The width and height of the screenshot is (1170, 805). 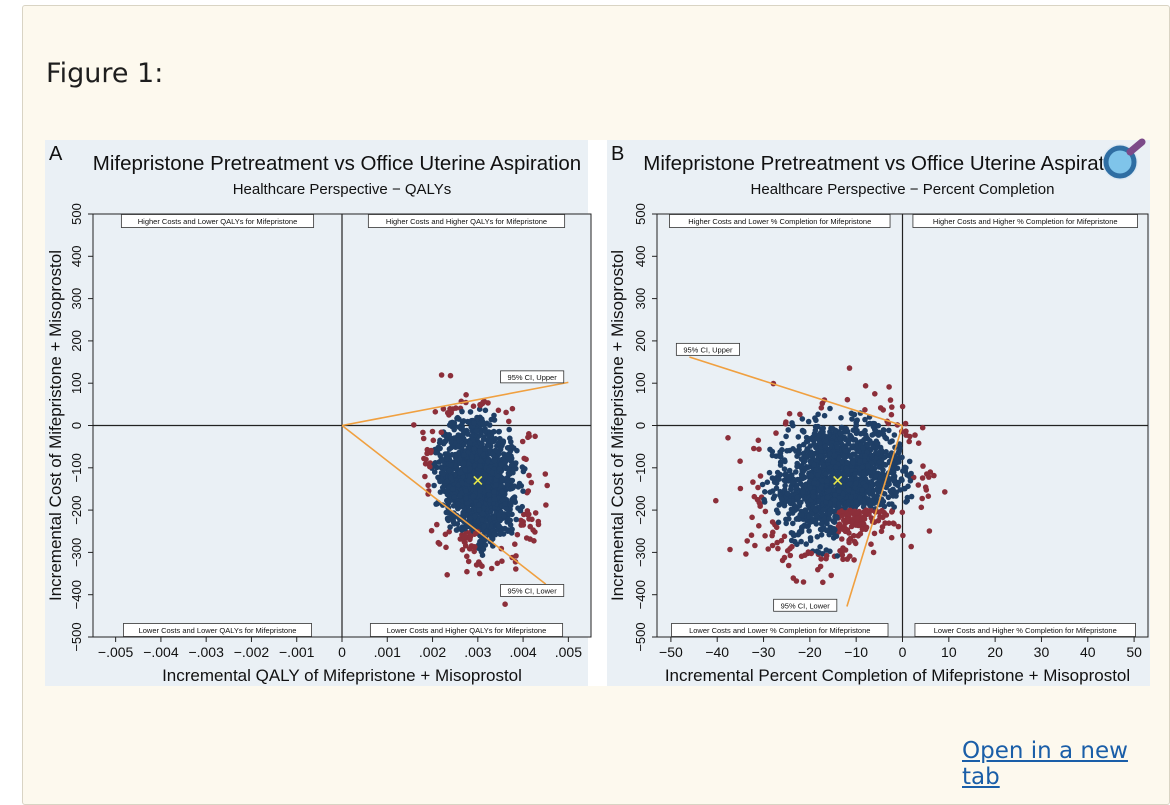 I want to click on y-tick-label: 300, so click(x=640, y=299).